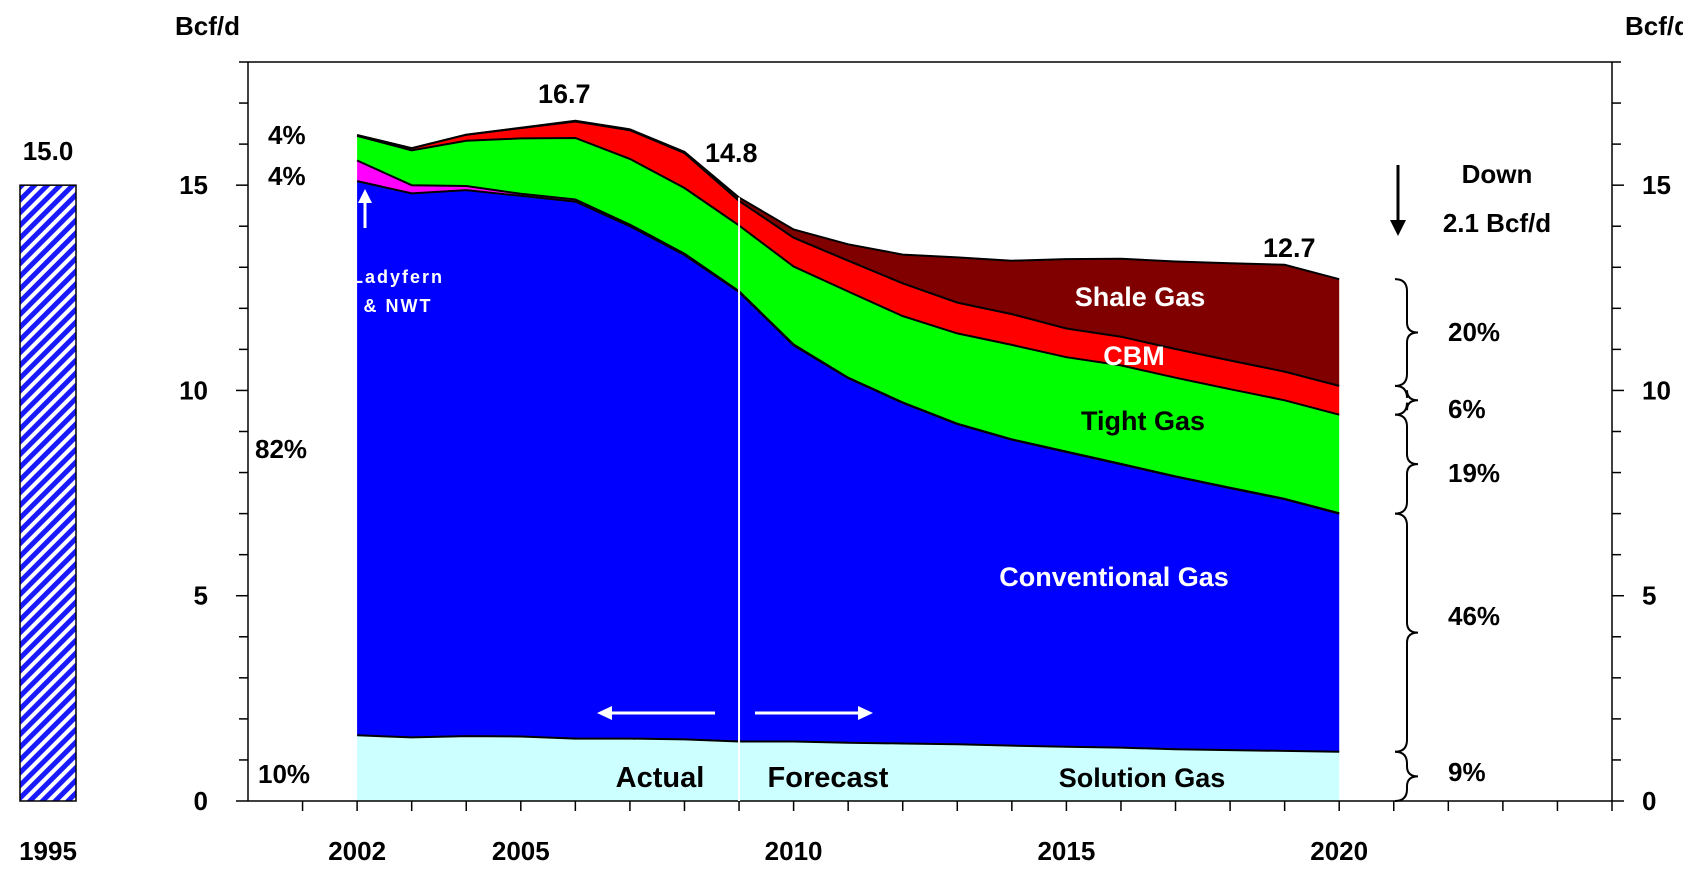  Describe the element at coordinates (1497, 174) in the screenshot. I see `down-label-line1: Down` at that location.